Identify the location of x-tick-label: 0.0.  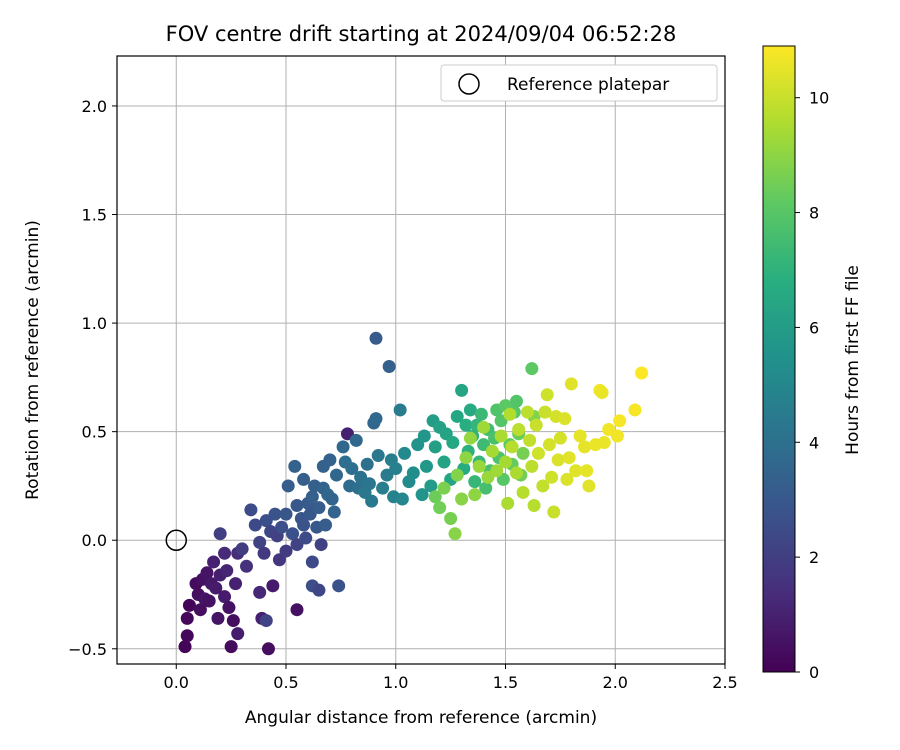
(176, 682).